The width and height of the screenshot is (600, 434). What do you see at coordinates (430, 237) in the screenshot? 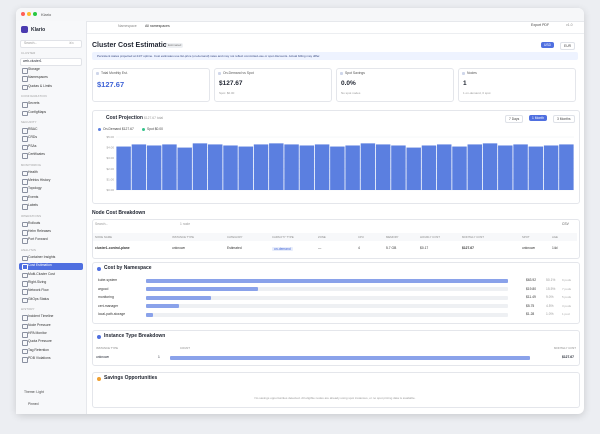
I see `column-header: HOURLY COST` at bounding box center [430, 237].